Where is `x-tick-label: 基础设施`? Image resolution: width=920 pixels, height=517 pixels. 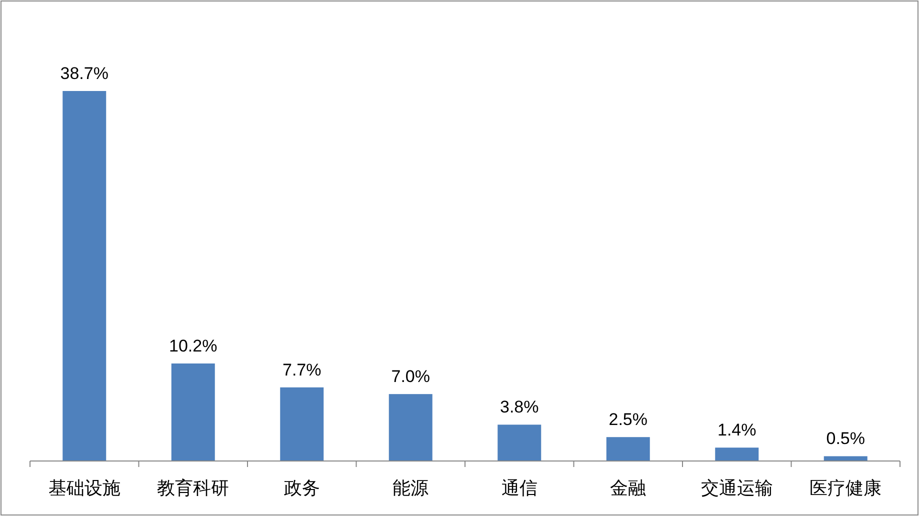
x-tick-label: 基础设施 is located at coordinates (84, 488).